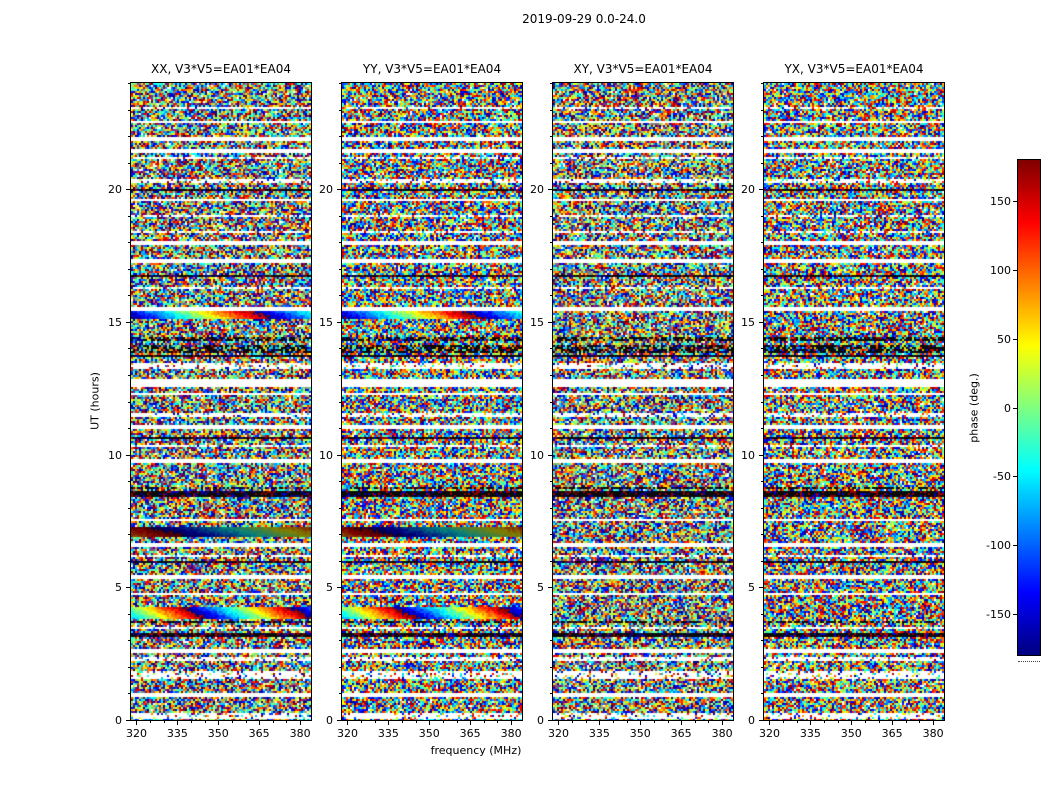 The width and height of the screenshot is (1050, 800). I want to click on x-tick-label: 365, so click(470, 733).